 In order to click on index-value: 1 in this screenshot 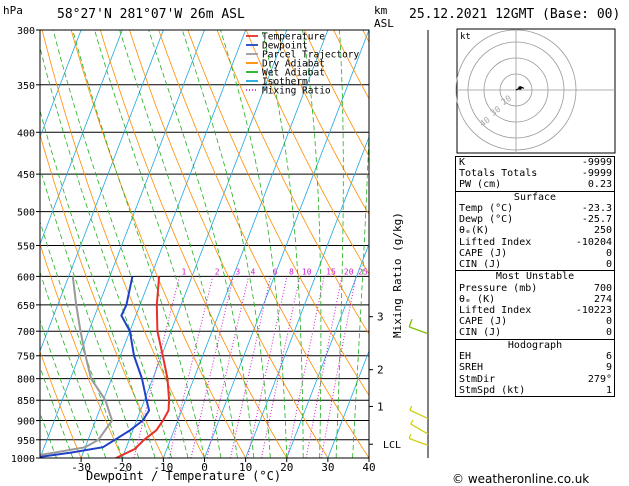, I will do `click(608, 390)`.